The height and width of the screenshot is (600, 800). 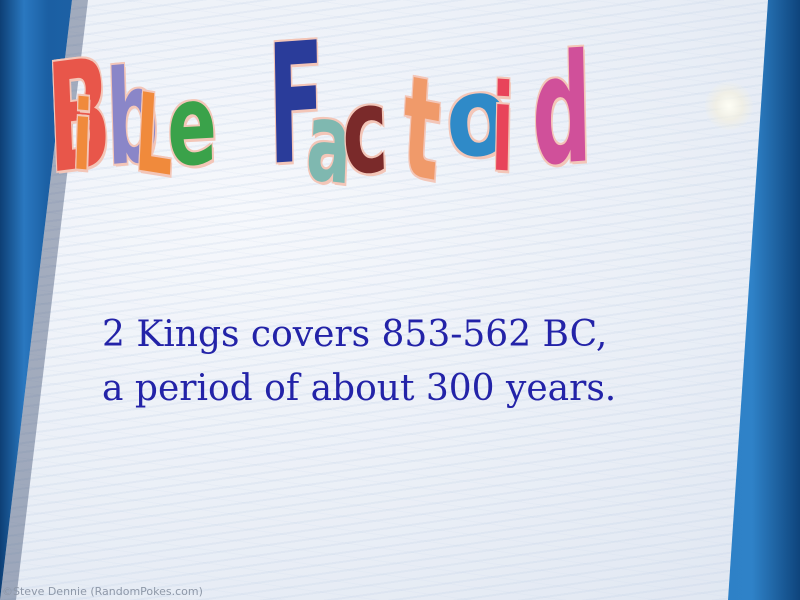 I want to click on light-spot, so click(x=729, y=106).